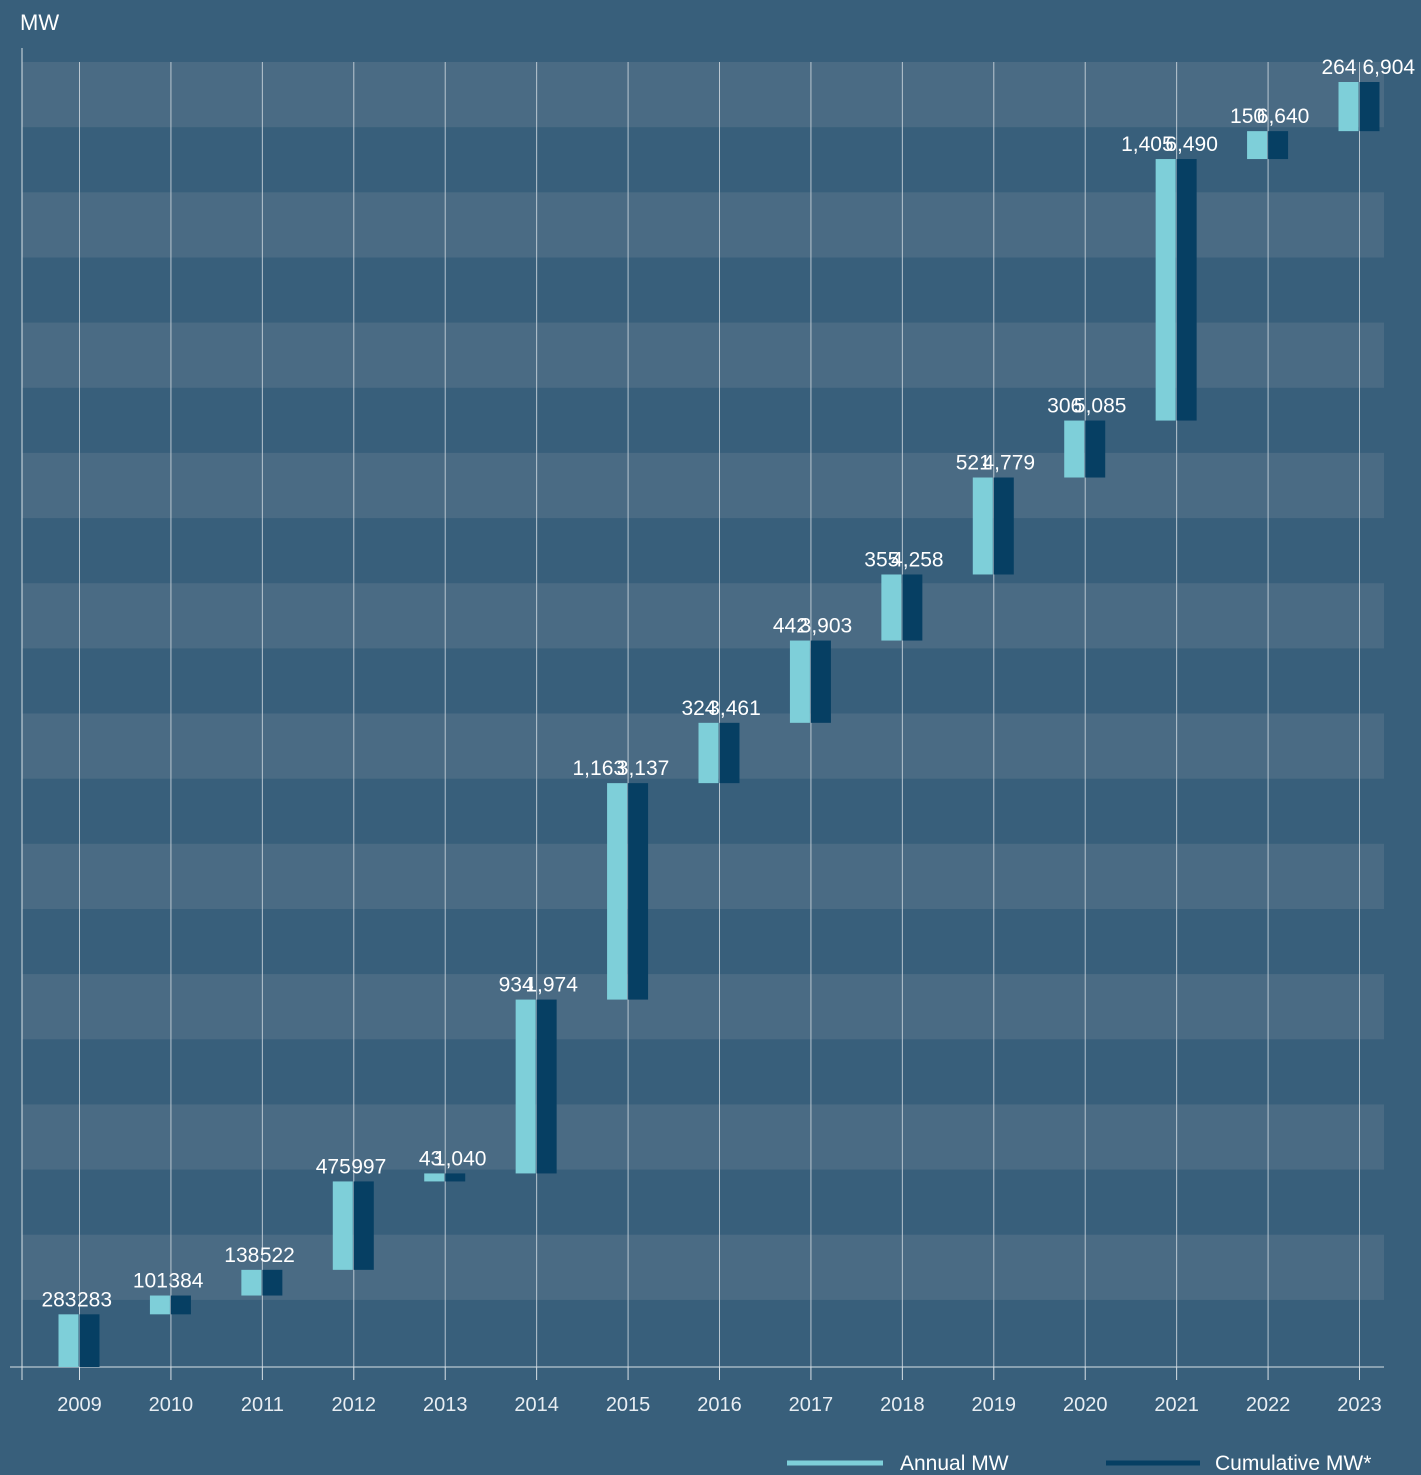 This screenshot has width=1421, height=1475. I want to click on data-label-annual-2009: 283, so click(58, 1299).